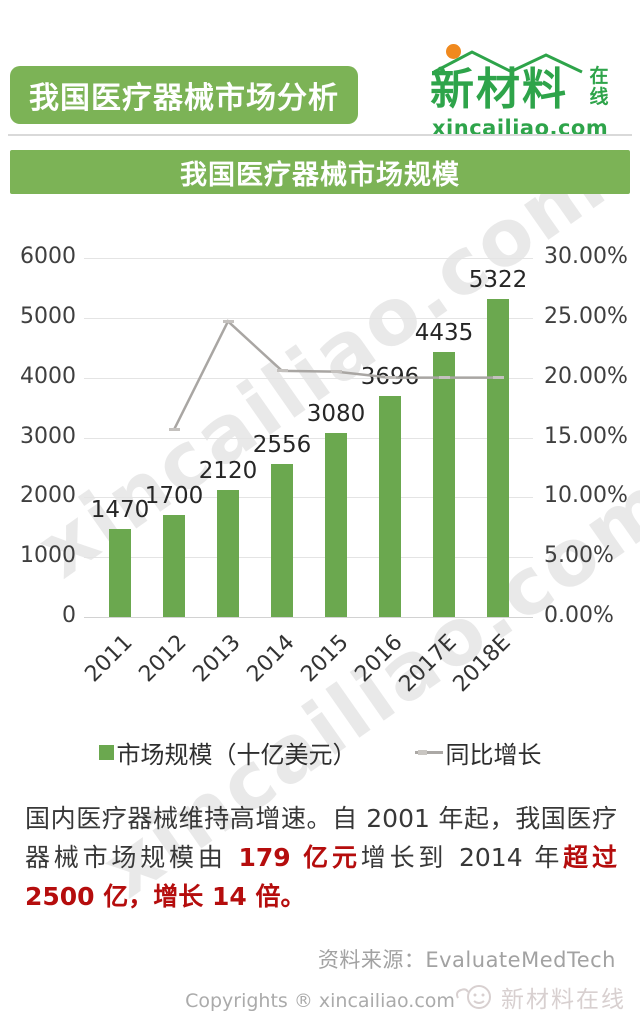 This screenshot has width=640, height=1024. Describe the element at coordinates (462, 857) in the screenshot. I see `paragraph-segment: 增长到 2014 年` at that location.